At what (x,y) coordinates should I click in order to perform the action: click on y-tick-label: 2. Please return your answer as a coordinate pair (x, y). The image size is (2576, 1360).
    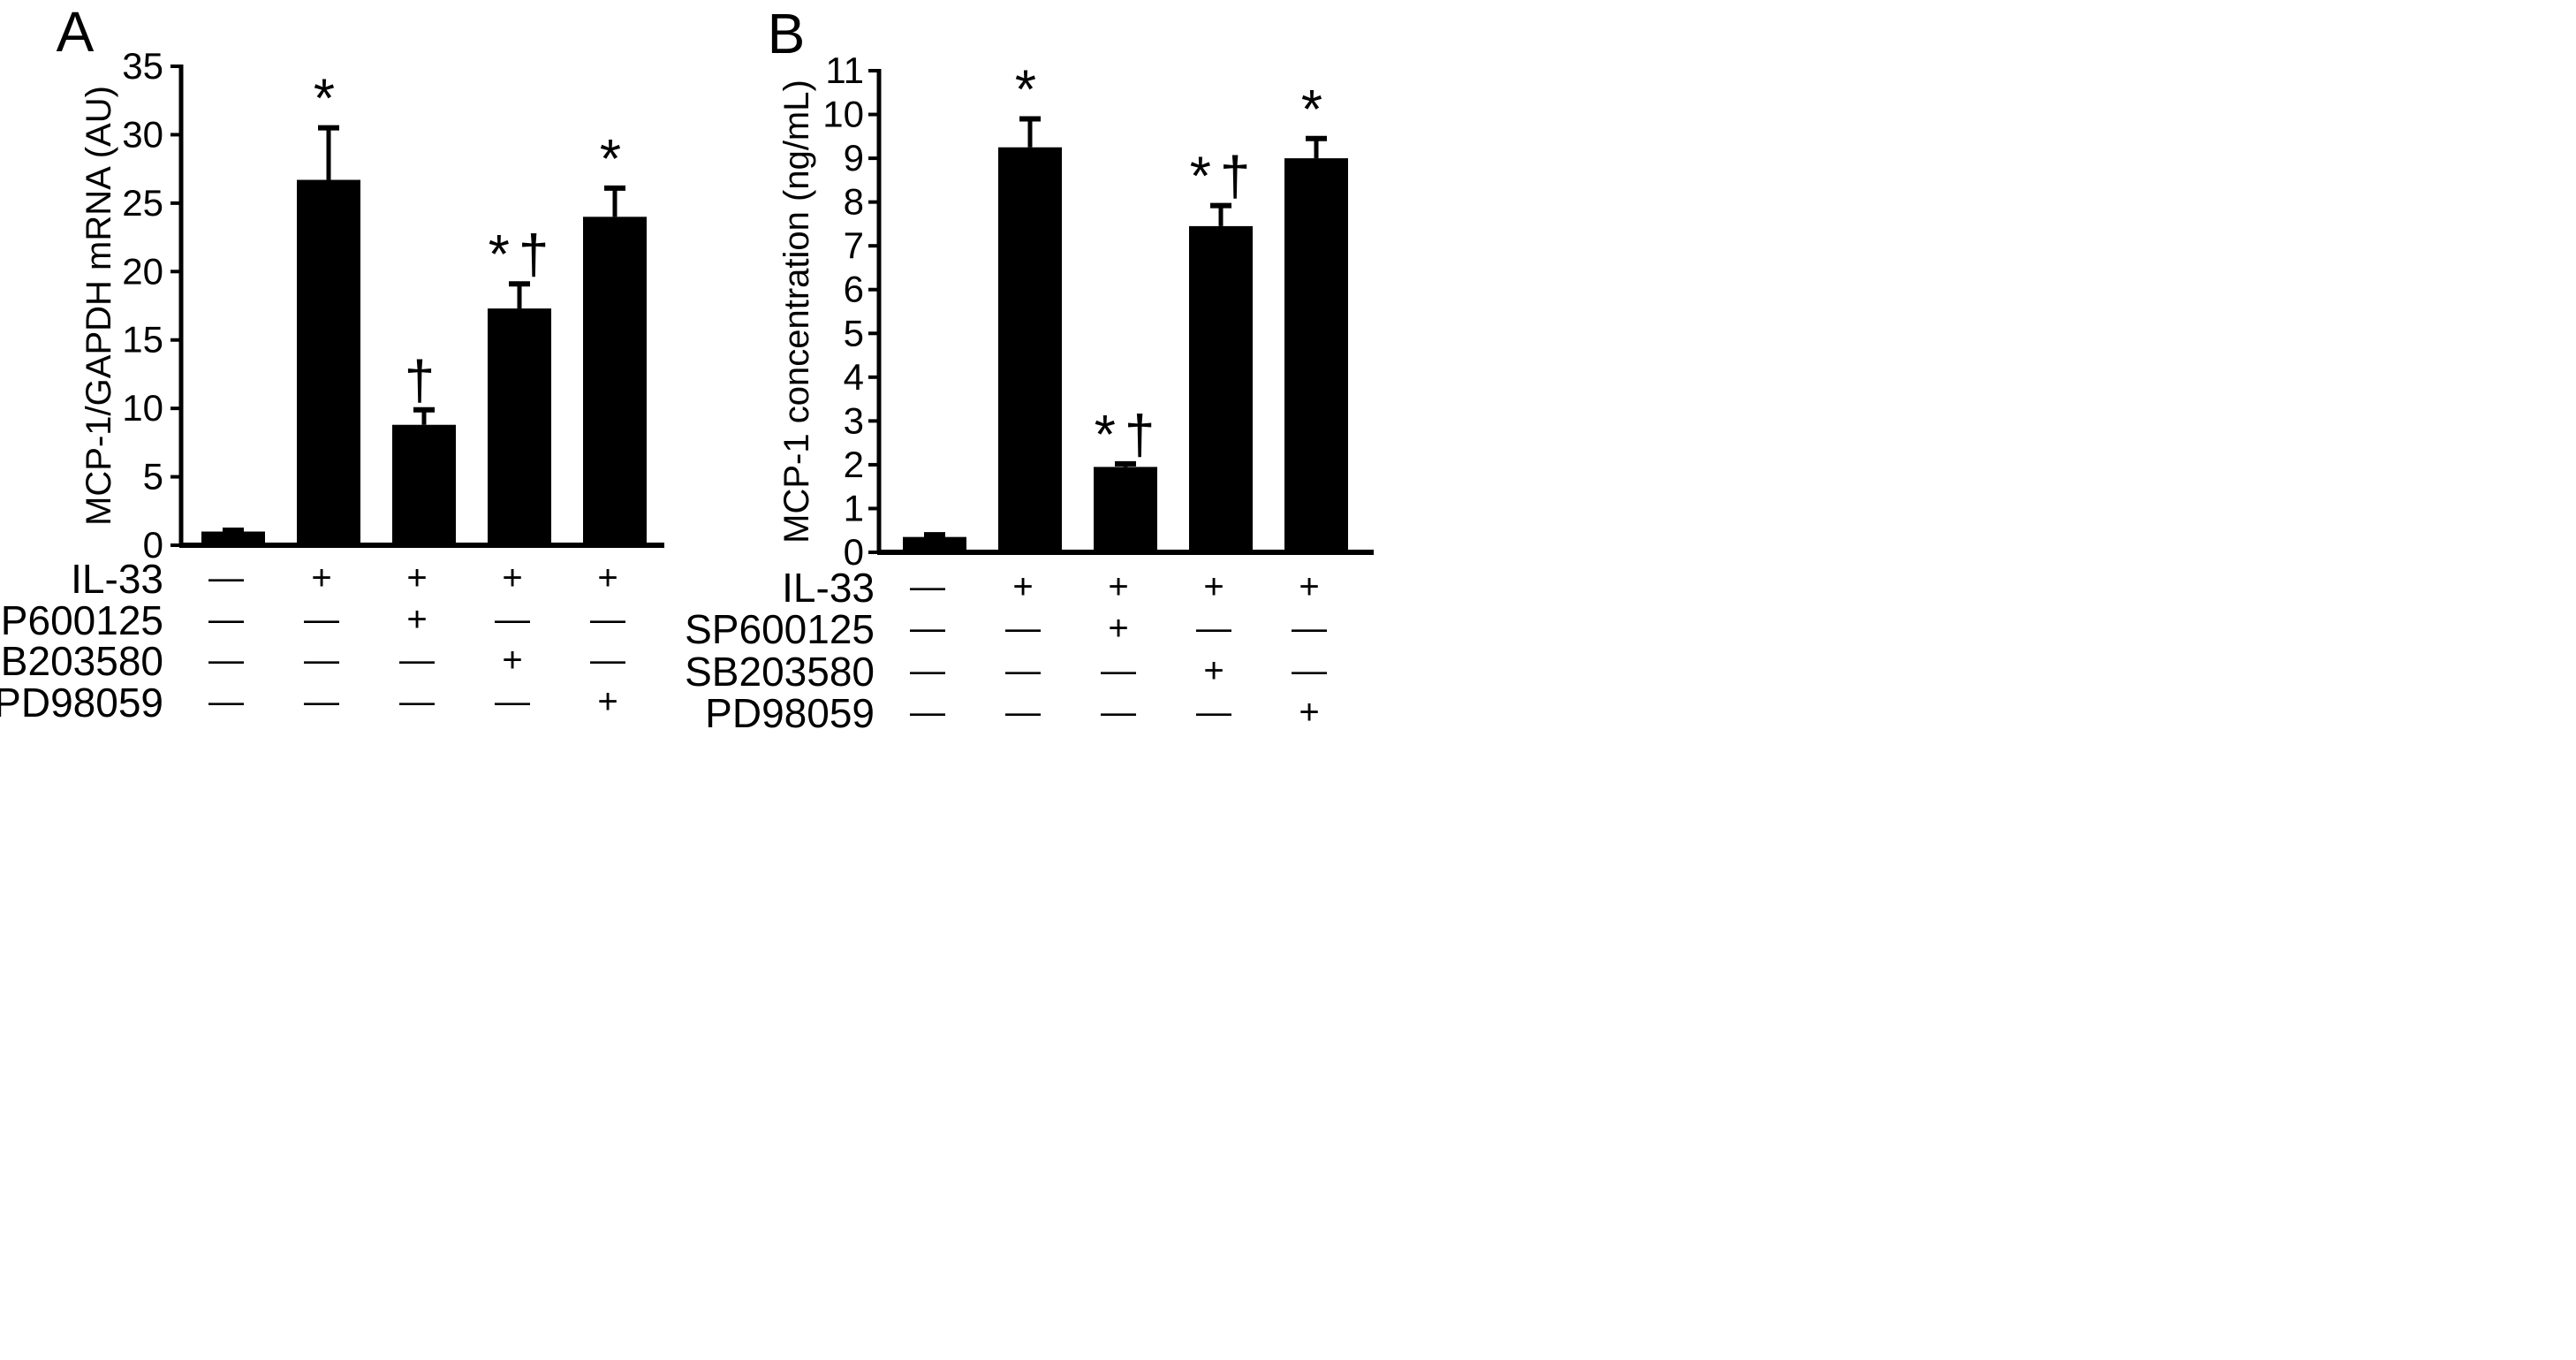
    Looking at the image, I should click on (854, 464).